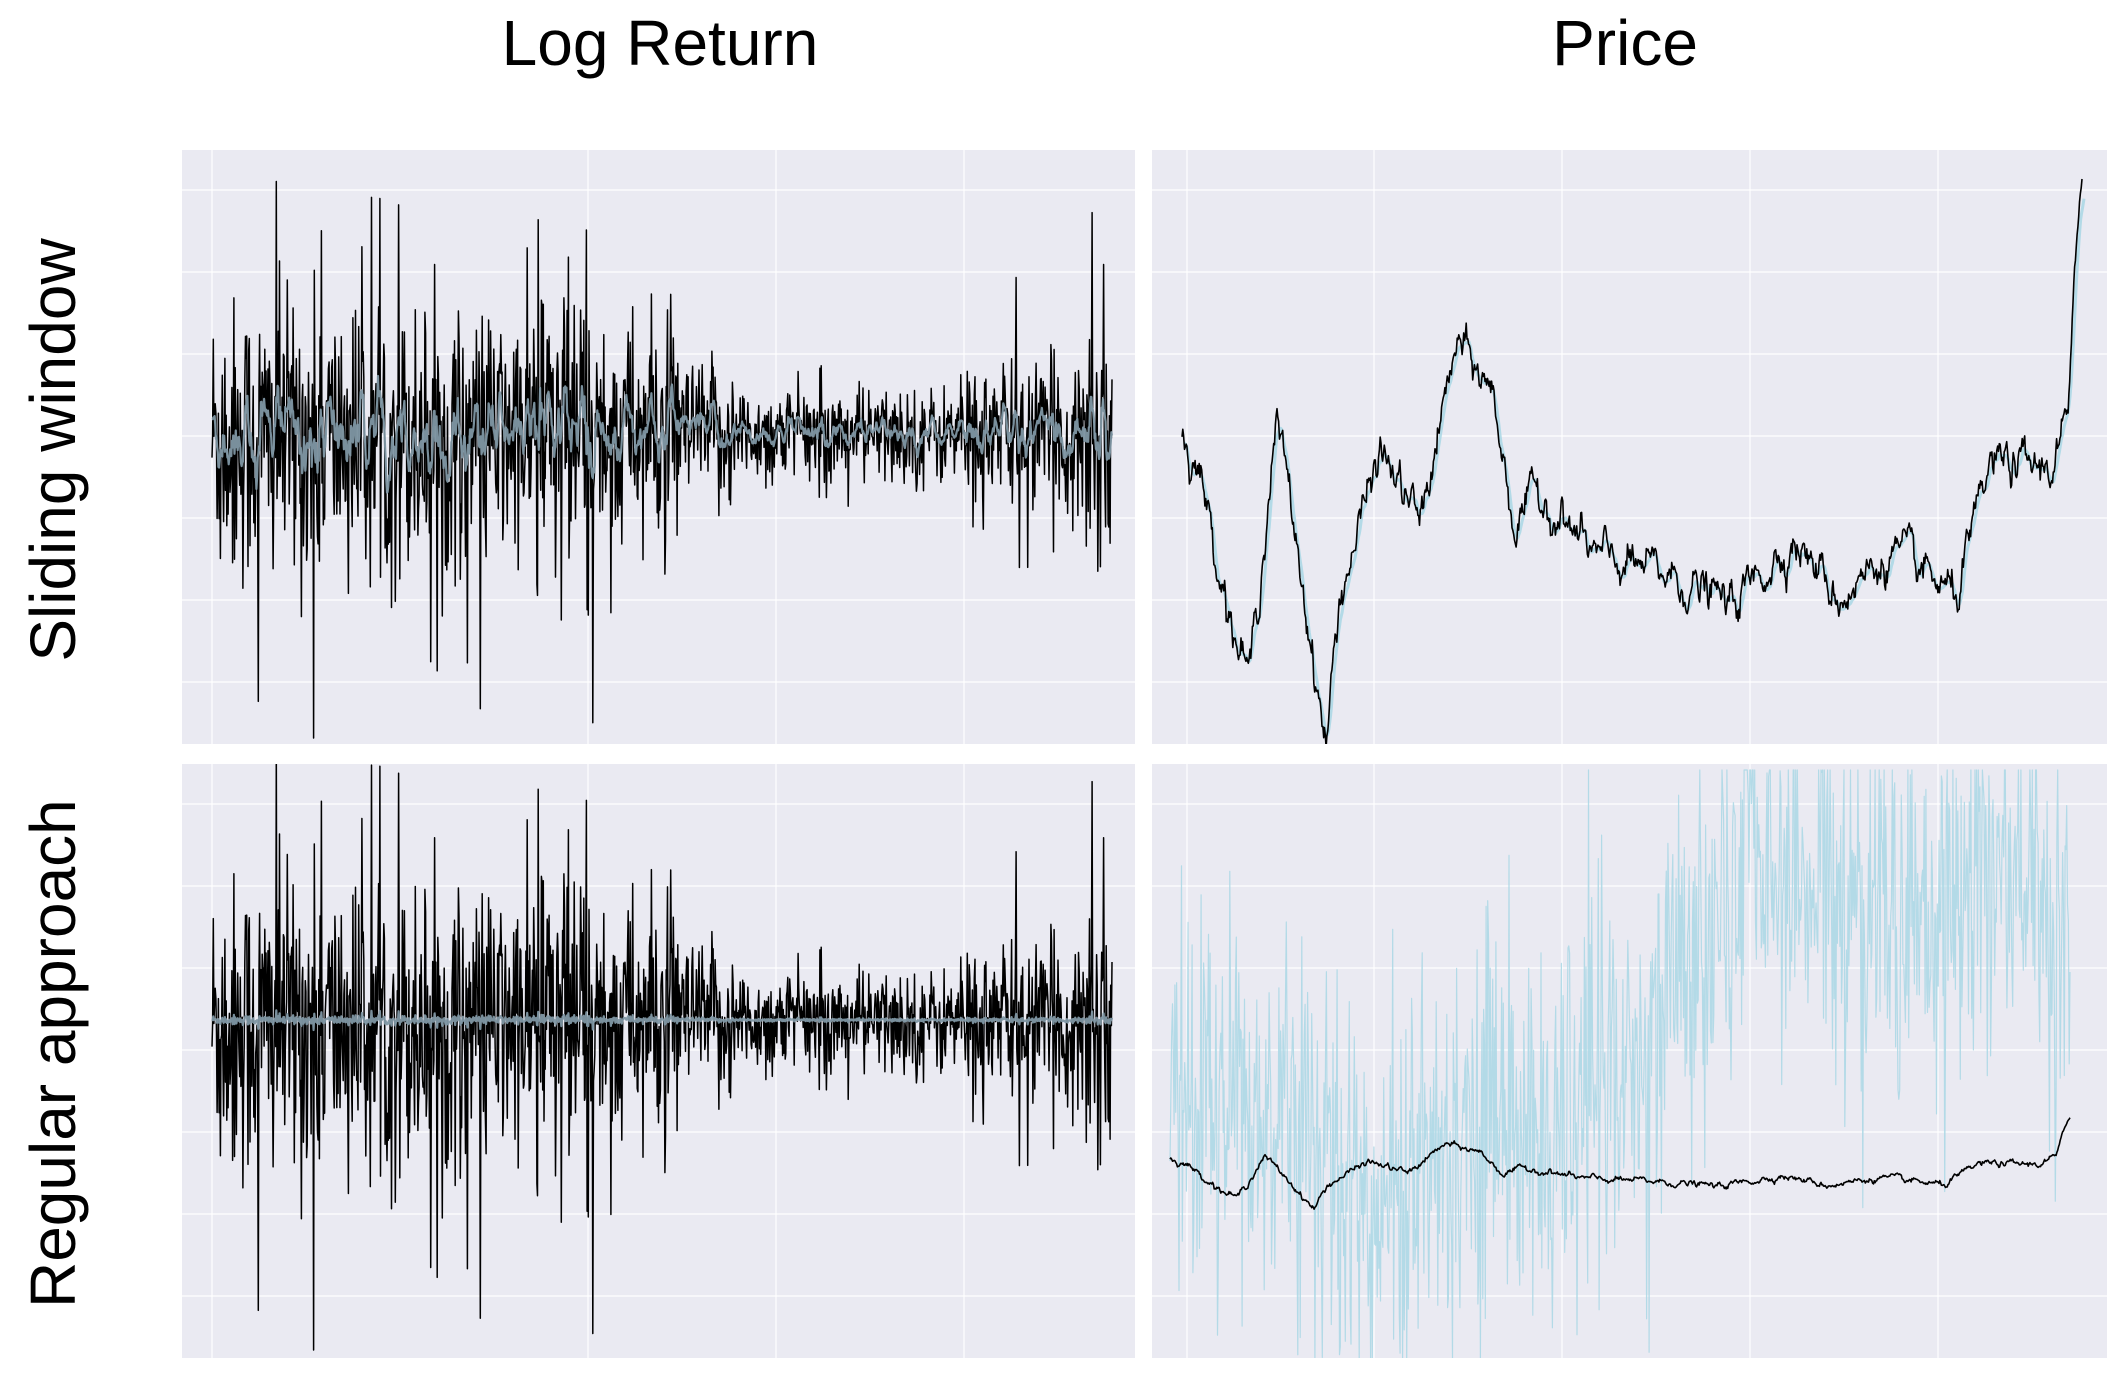  Describe the element at coordinates (1620, 1163) in the screenshot. I see `series-actual` at that location.